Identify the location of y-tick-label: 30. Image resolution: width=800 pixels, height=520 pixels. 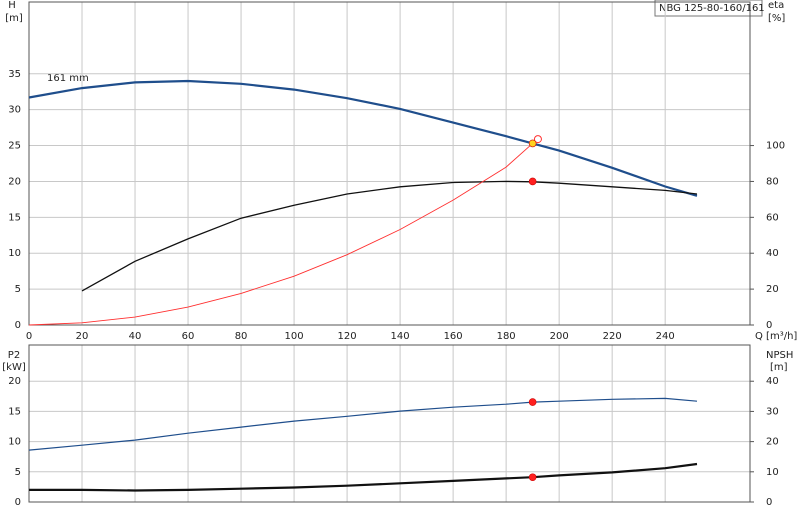
(14, 110).